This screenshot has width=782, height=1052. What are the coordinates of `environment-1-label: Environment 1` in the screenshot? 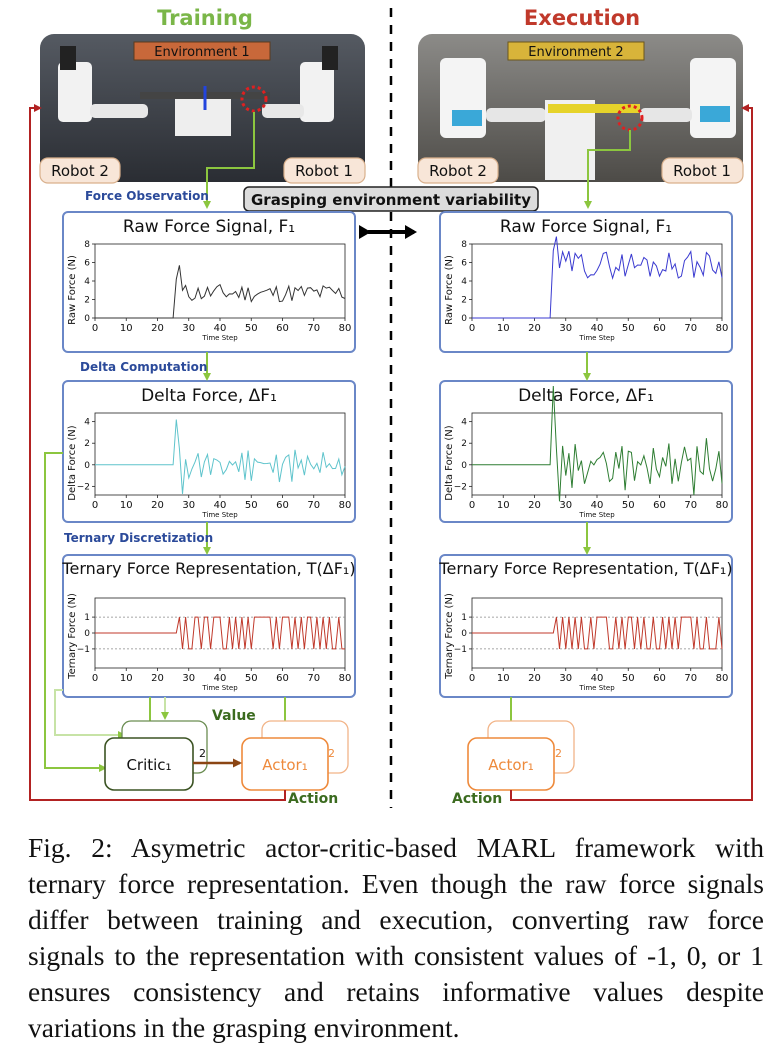 It's located at (201, 52).